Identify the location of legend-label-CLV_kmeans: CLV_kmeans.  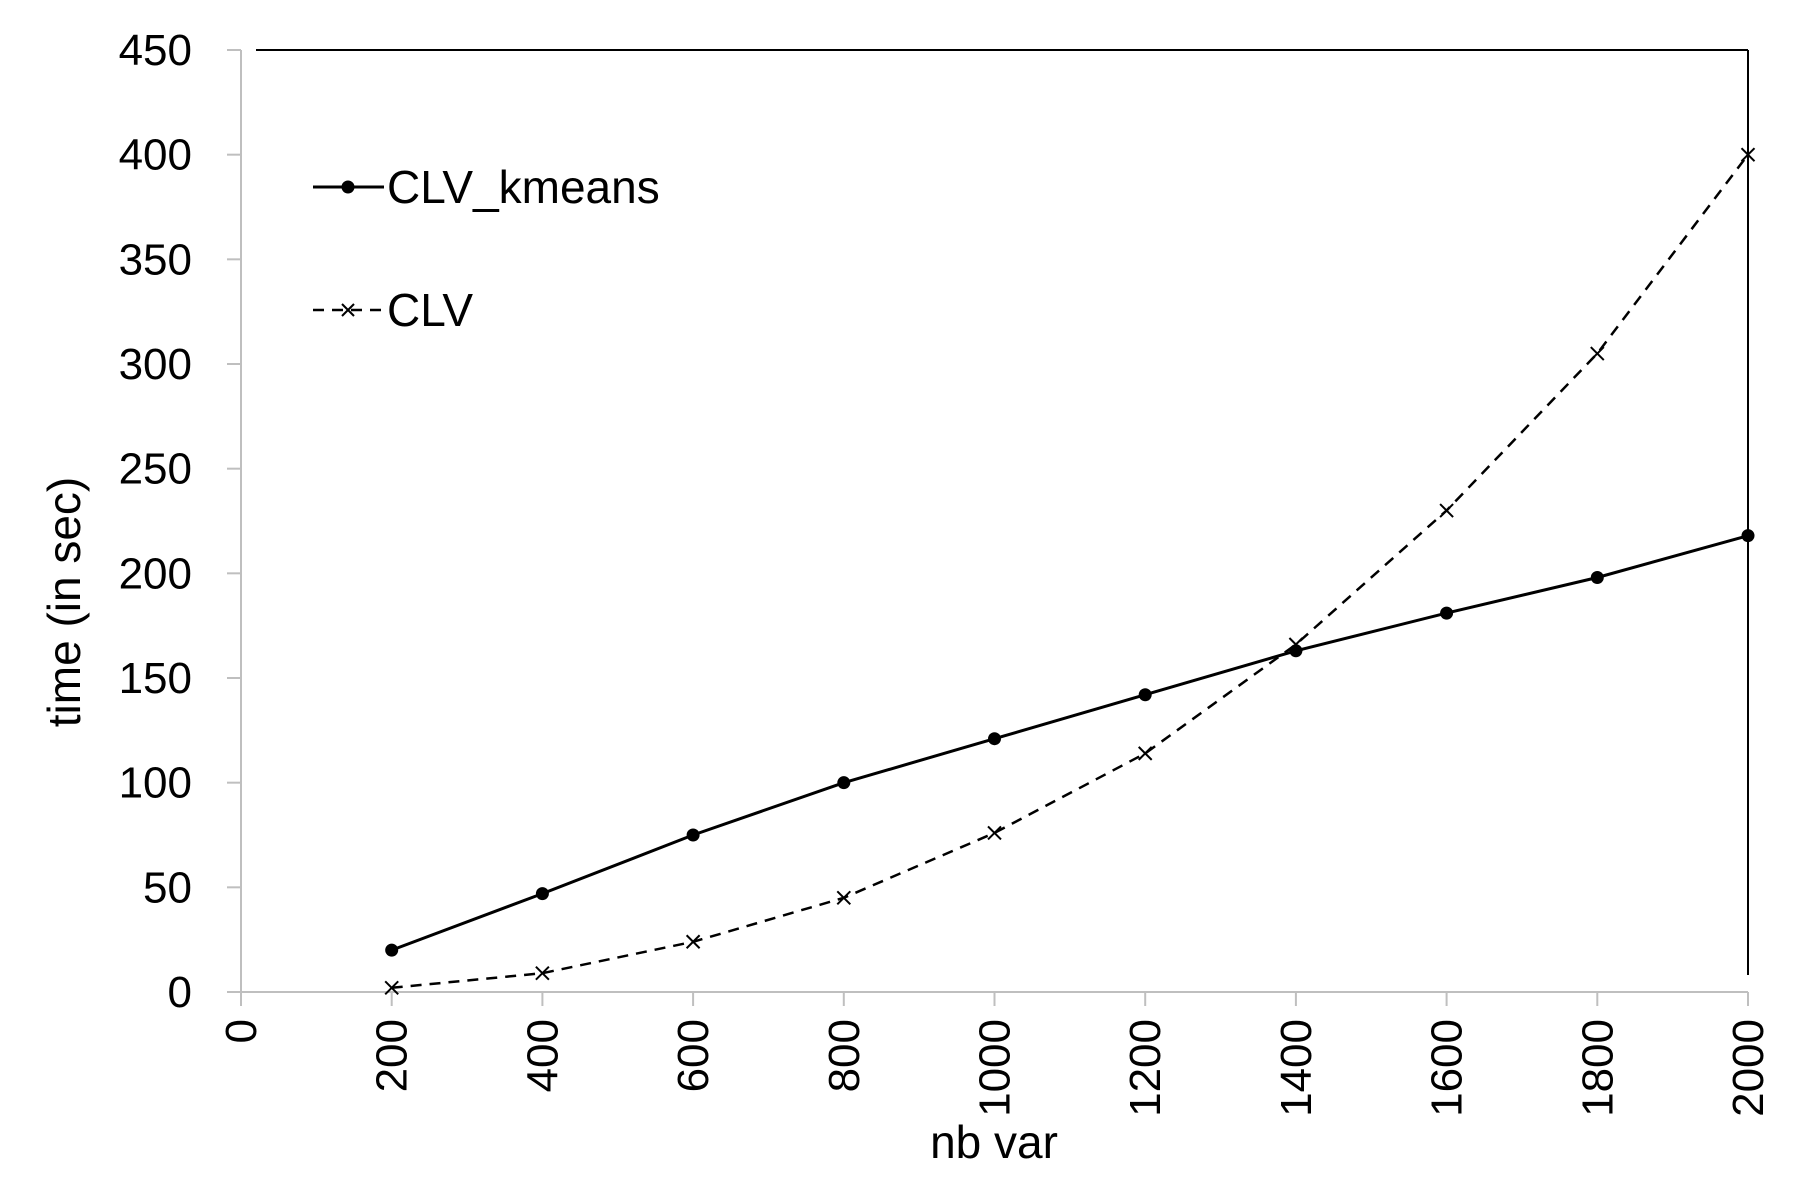
(523, 187).